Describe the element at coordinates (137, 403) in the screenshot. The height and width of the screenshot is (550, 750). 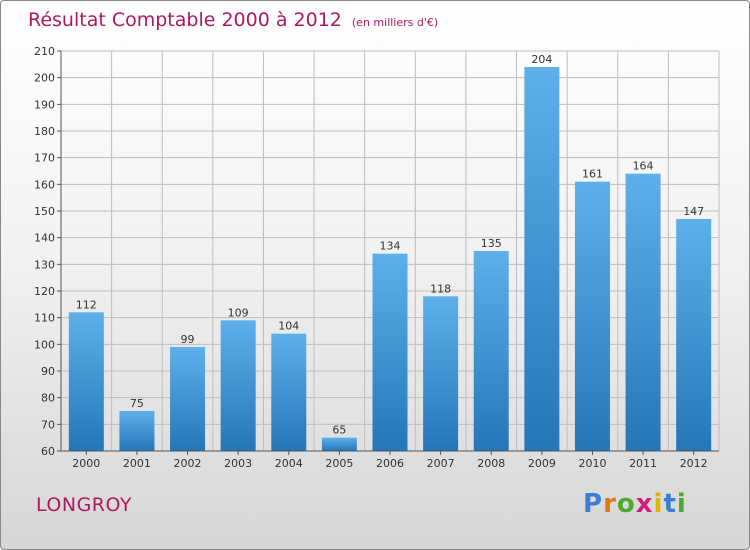
I see `bar-value-label: 75` at that location.